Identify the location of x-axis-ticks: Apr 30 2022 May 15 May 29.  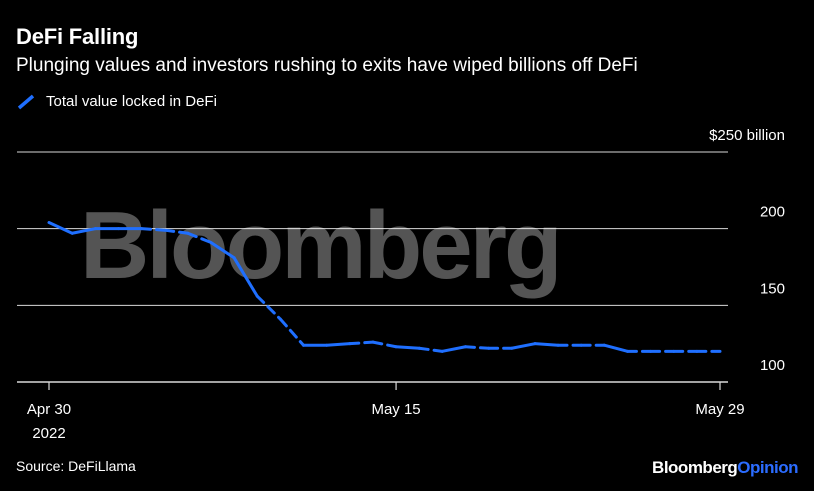
(386, 412).